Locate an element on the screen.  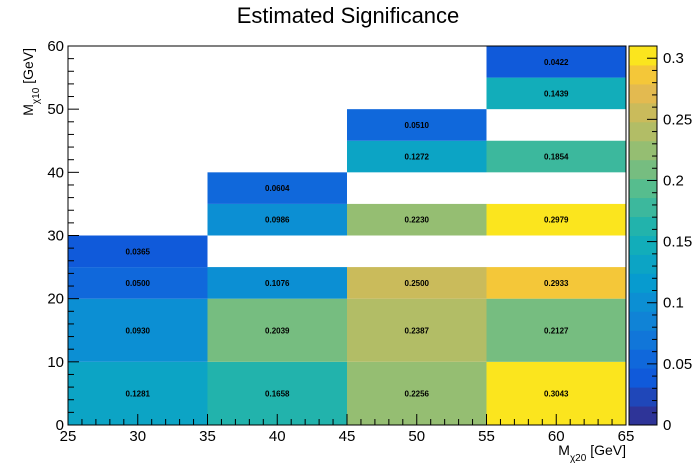
y-axis-title: Mχ10 [GeV] is located at coordinates (31, 82).